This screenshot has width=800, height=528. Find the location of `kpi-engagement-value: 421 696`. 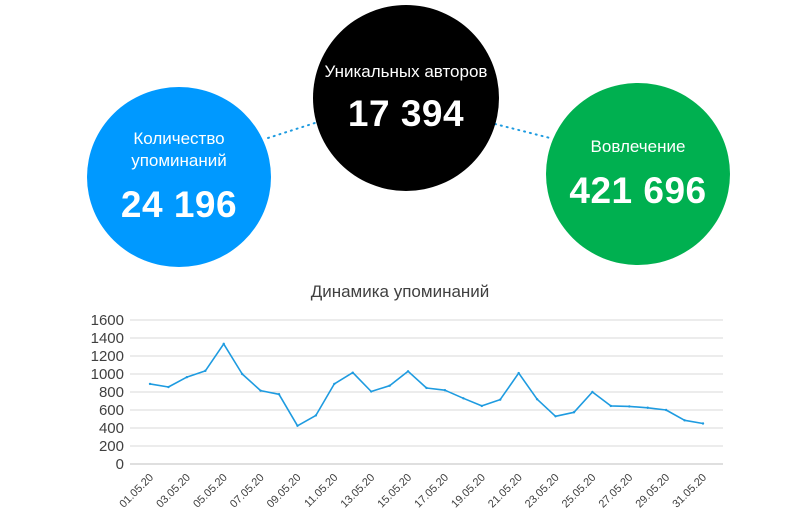

kpi-engagement-value: 421 696 is located at coordinates (638, 190).